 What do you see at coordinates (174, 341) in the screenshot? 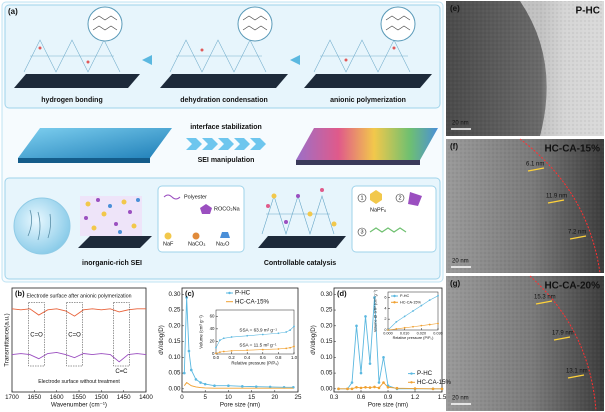
I see `y-tick-label: 0.15` at bounding box center [174, 341].